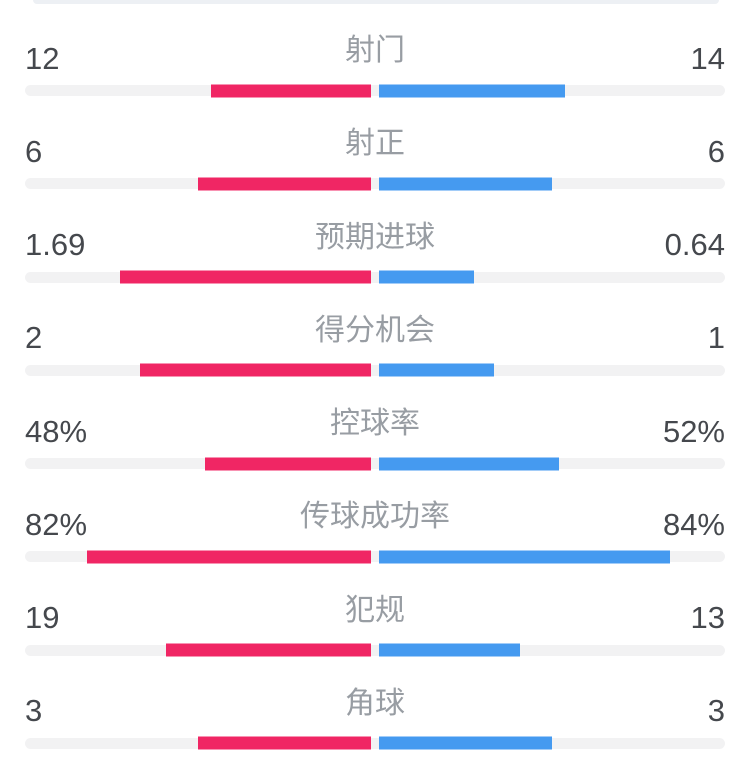 The width and height of the screenshot is (750, 784). Describe the element at coordinates (375, 548) in the screenshot. I see `stat-row: 82% 传球成功率 84%` at that location.